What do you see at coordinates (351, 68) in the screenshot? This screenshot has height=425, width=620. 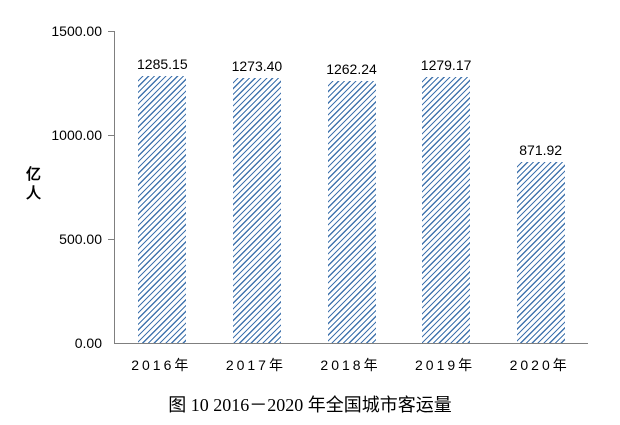 I see `bar-value-label: 1262.24` at bounding box center [351, 68].